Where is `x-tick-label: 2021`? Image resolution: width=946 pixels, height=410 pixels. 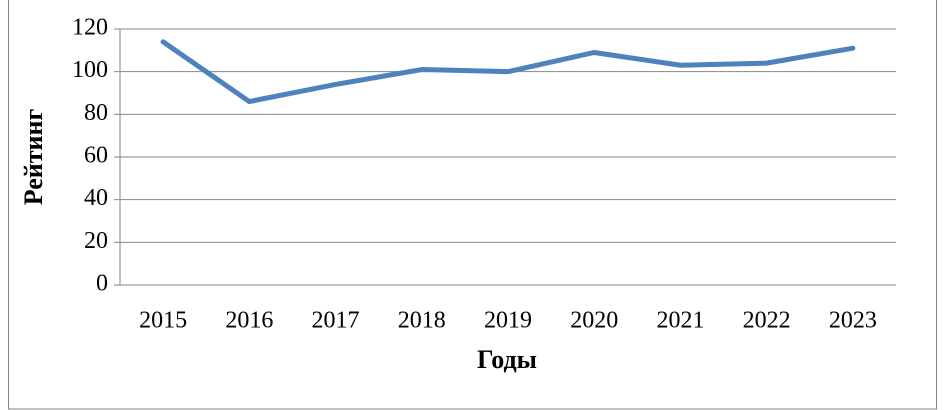 x-tick-label: 2021 is located at coordinates (680, 321).